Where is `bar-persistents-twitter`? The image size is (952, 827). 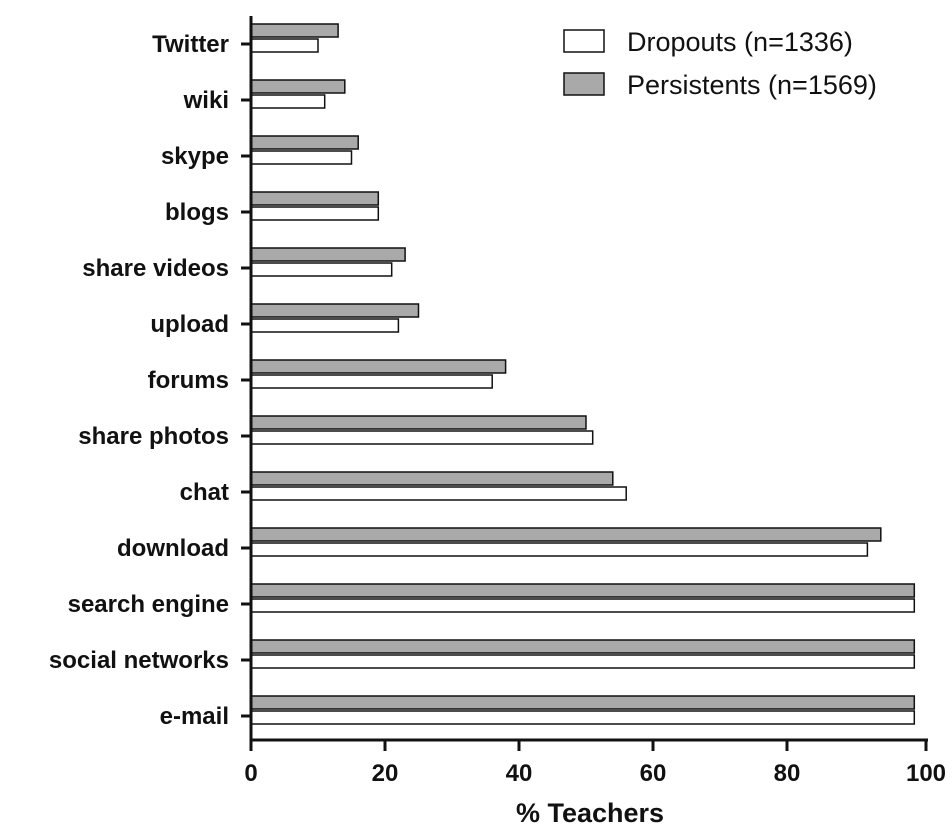 bar-persistents-twitter is located at coordinates (294, 30).